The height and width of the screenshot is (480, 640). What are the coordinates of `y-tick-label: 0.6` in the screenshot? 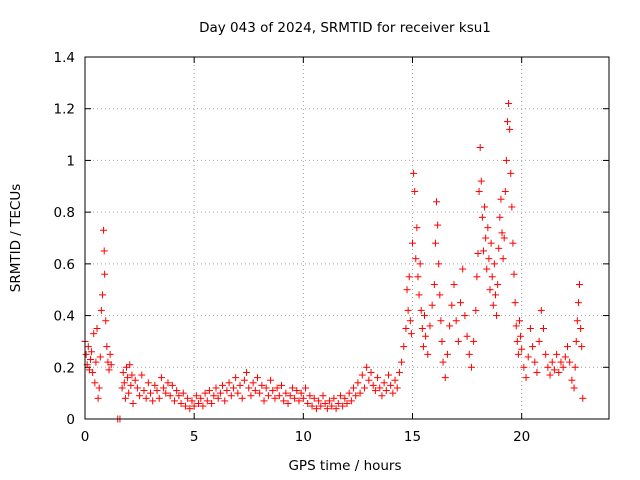 It's located at (64, 265).